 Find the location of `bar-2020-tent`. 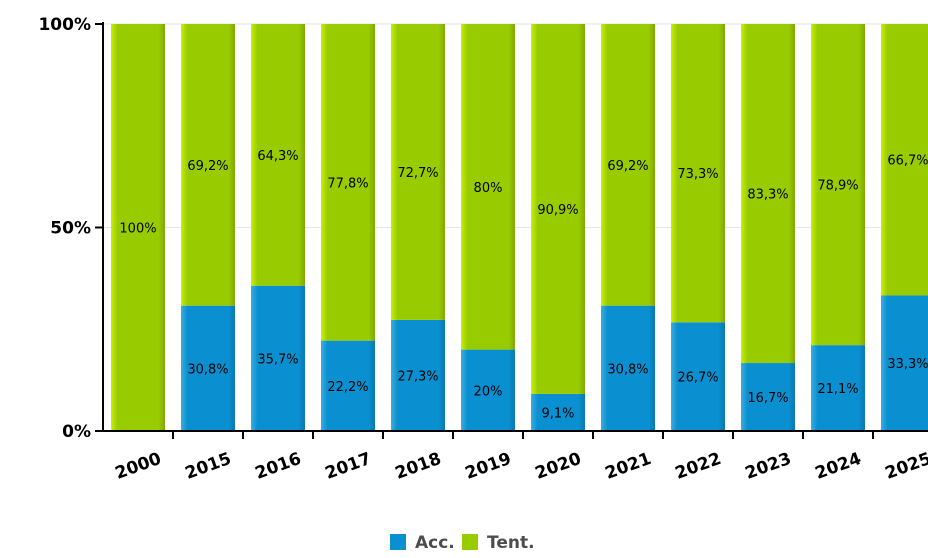

bar-2020-tent is located at coordinates (558, 209).